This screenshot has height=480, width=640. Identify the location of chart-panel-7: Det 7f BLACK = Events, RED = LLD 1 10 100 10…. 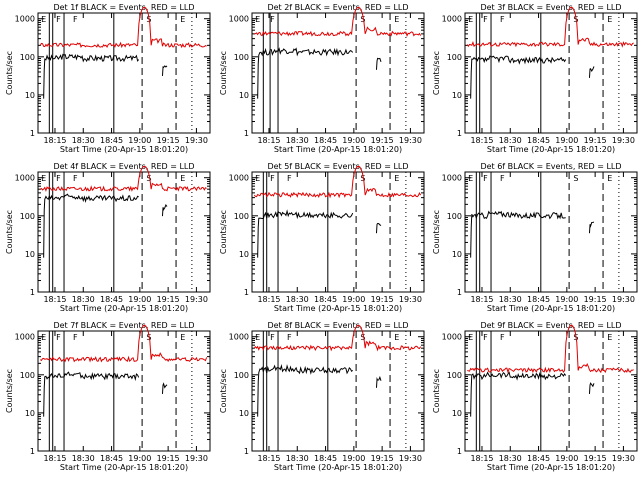
(108, 396).